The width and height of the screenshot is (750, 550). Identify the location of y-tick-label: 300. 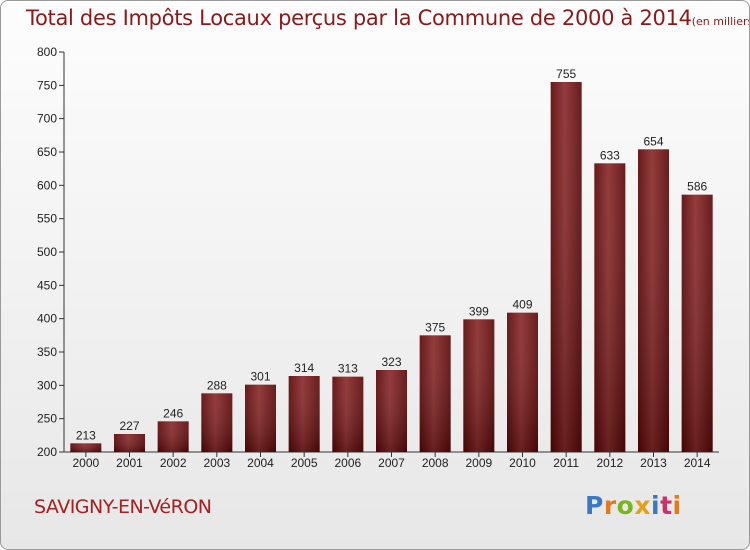
(47, 385).